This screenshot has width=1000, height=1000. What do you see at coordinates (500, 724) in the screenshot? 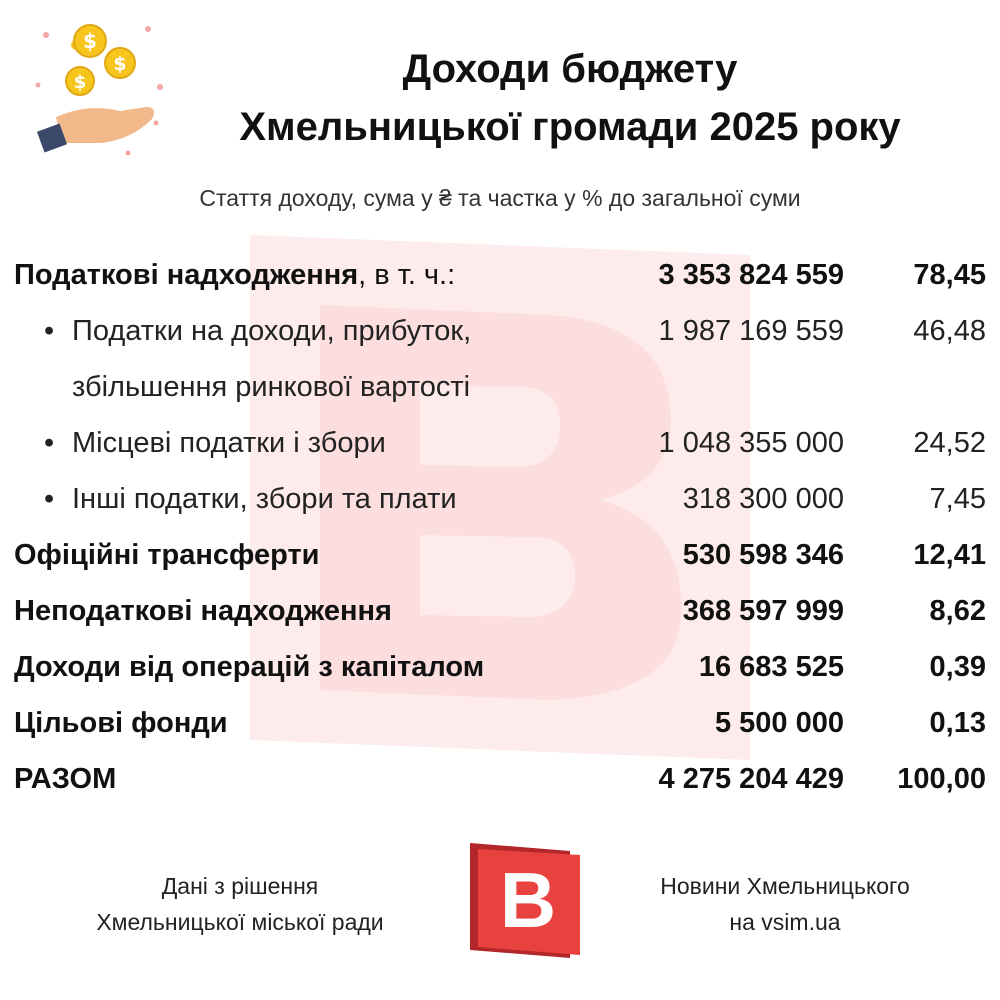
I see `table-row: Цільові фонди 5 500 000 0,13` at bounding box center [500, 724].